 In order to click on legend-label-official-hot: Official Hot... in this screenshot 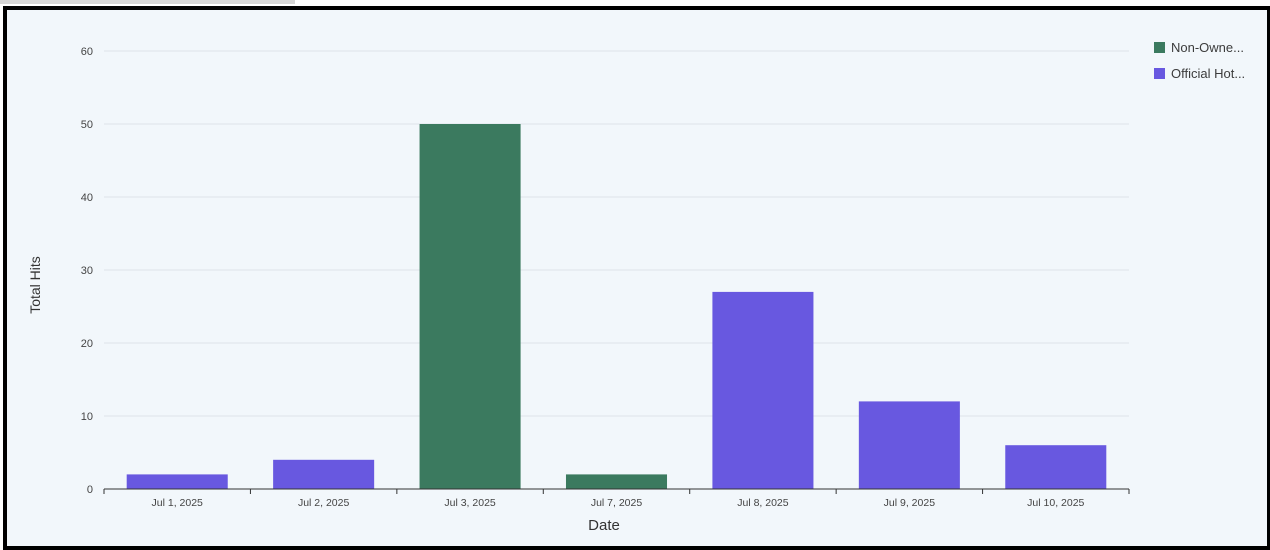, I will do `click(1208, 73)`.